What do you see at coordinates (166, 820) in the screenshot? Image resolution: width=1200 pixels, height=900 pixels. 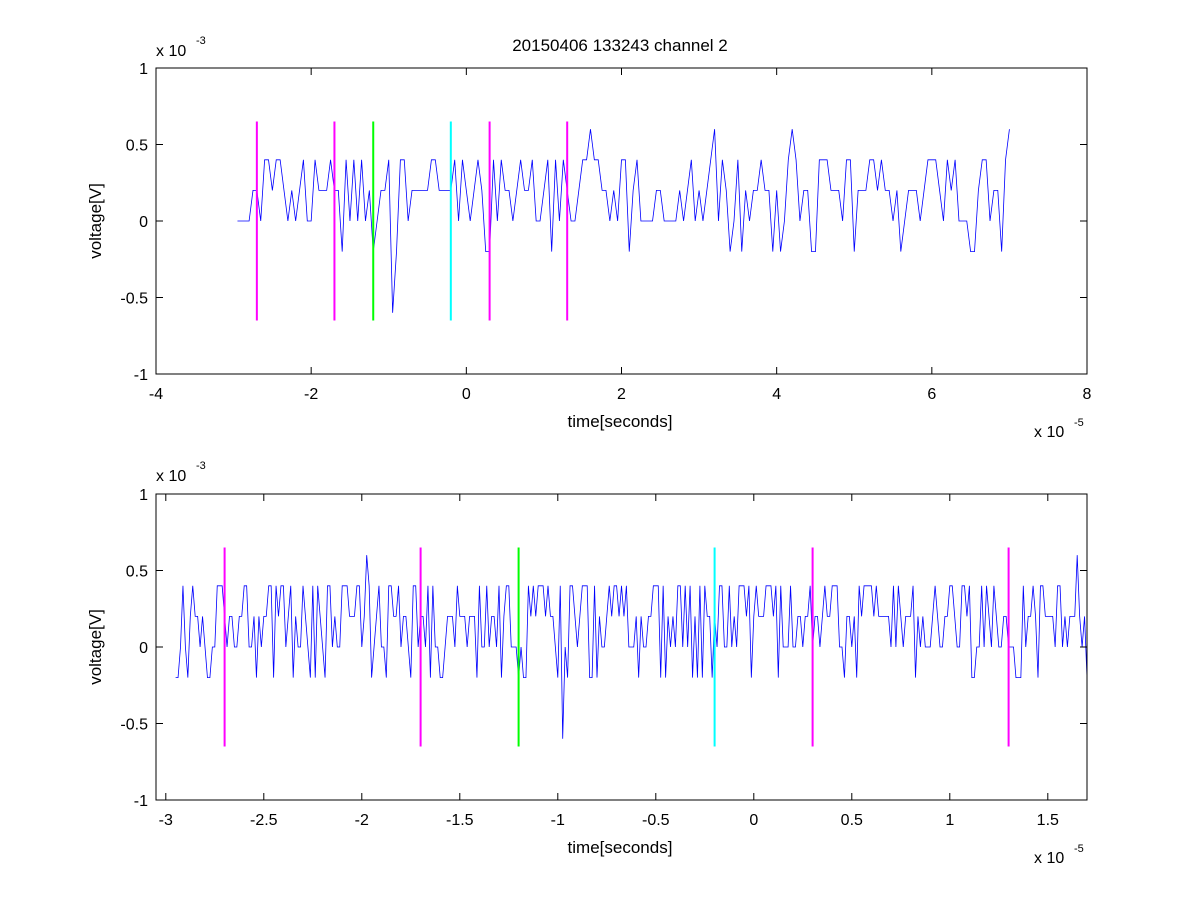 I see `x-tick-label: -3` at bounding box center [166, 820].